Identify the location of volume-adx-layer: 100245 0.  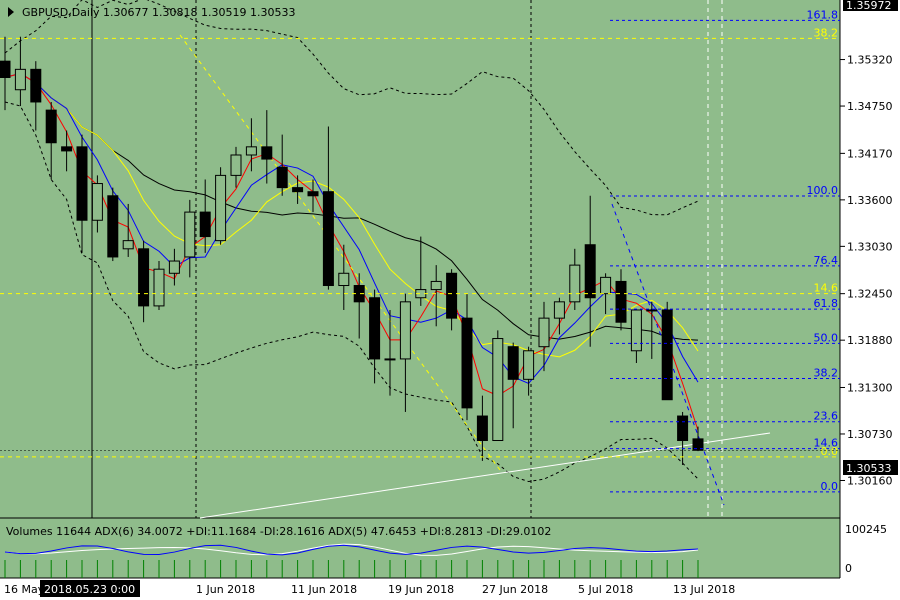
(445, 550).